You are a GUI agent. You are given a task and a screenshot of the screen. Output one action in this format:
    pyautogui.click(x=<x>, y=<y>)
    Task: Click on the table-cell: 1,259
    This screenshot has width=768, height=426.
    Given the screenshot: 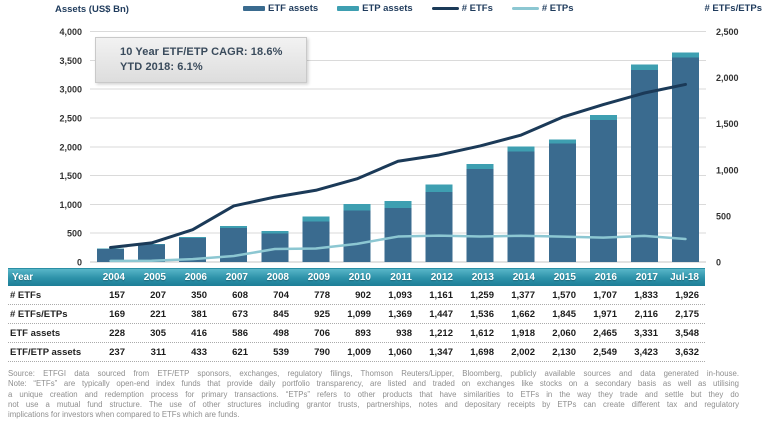 What is the action you would take?
    pyautogui.click(x=482, y=295)
    